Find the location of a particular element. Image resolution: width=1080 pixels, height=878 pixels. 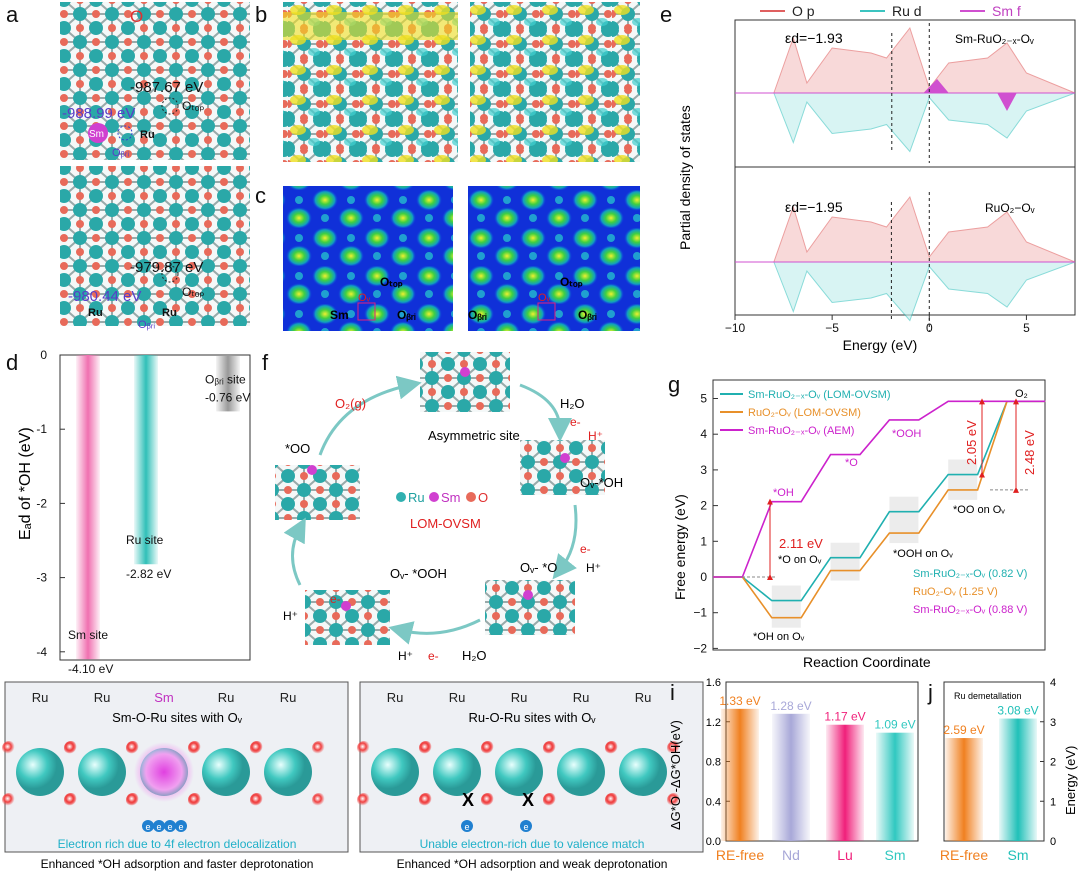

bar-Sm is located at coordinates (1018, 779).